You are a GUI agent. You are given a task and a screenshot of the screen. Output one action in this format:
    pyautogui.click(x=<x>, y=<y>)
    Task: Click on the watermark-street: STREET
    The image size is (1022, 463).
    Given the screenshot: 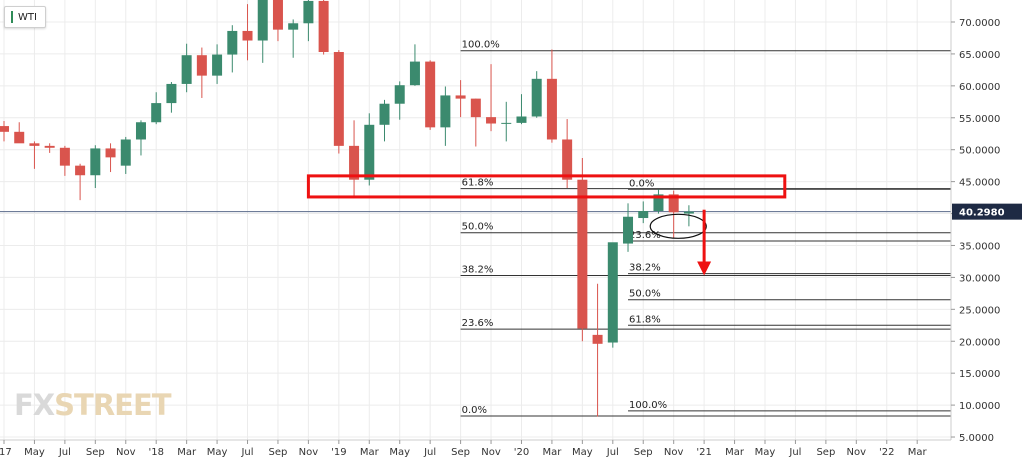 What is the action you would take?
    pyautogui.click(x=112, y=405)
    